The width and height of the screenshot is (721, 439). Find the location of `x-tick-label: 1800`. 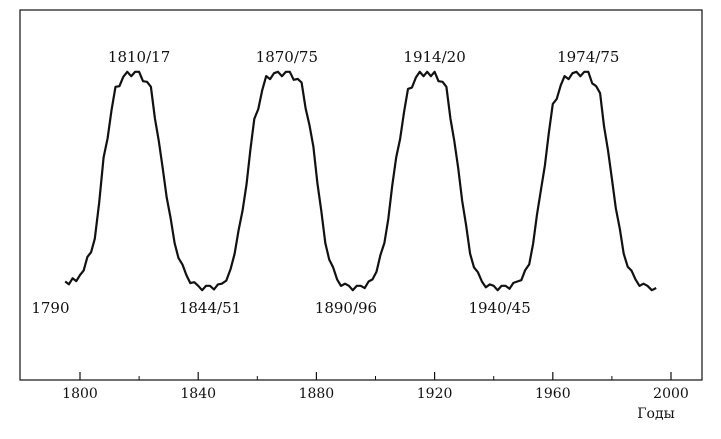

x-tick-label: 1800 is located at coordinates (80, 394).